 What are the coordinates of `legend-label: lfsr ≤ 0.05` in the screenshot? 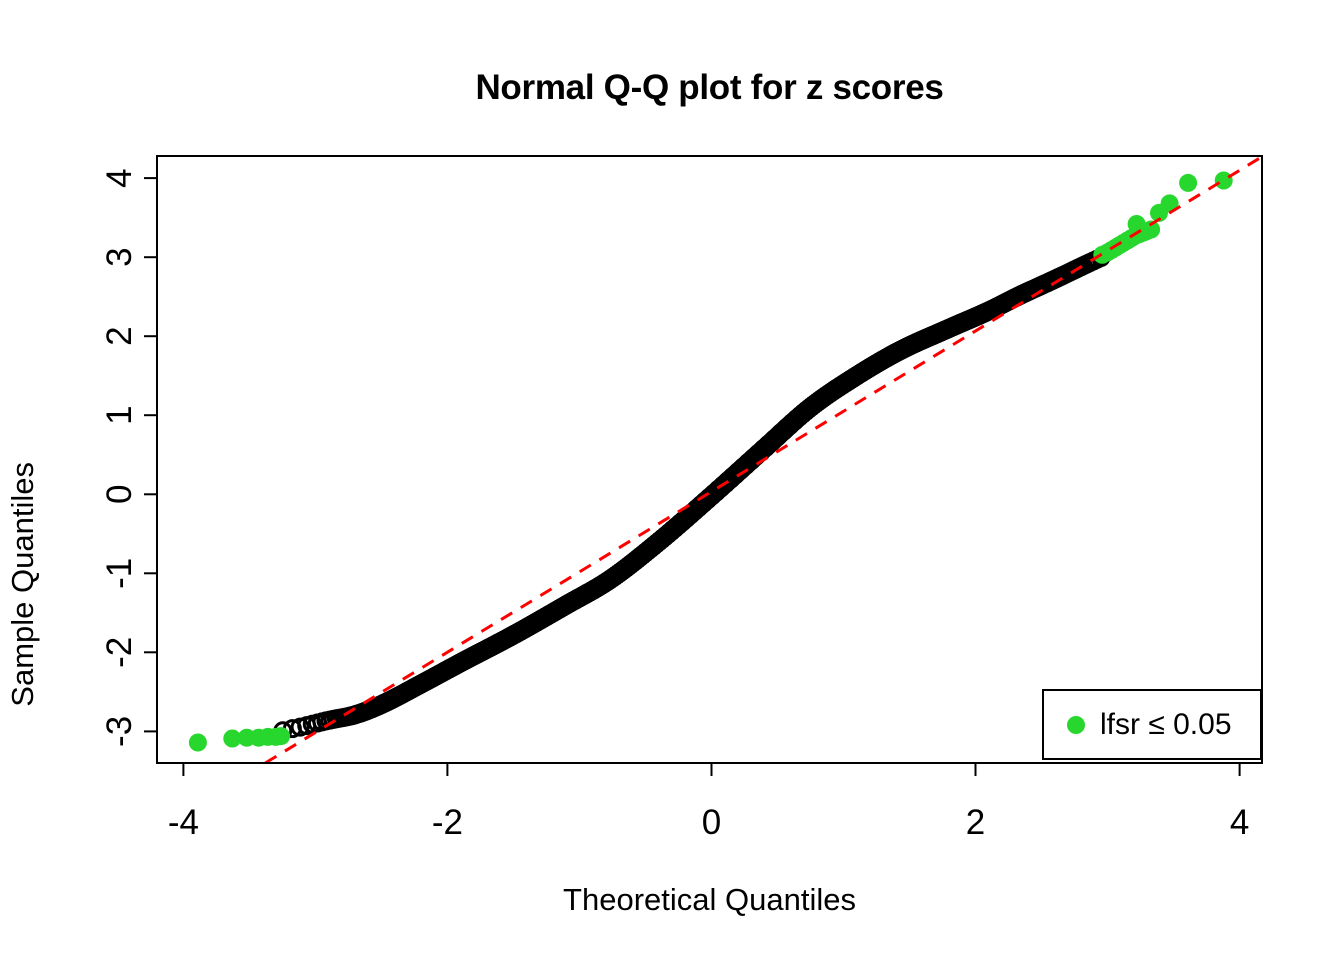 It's located at (1166, 724).